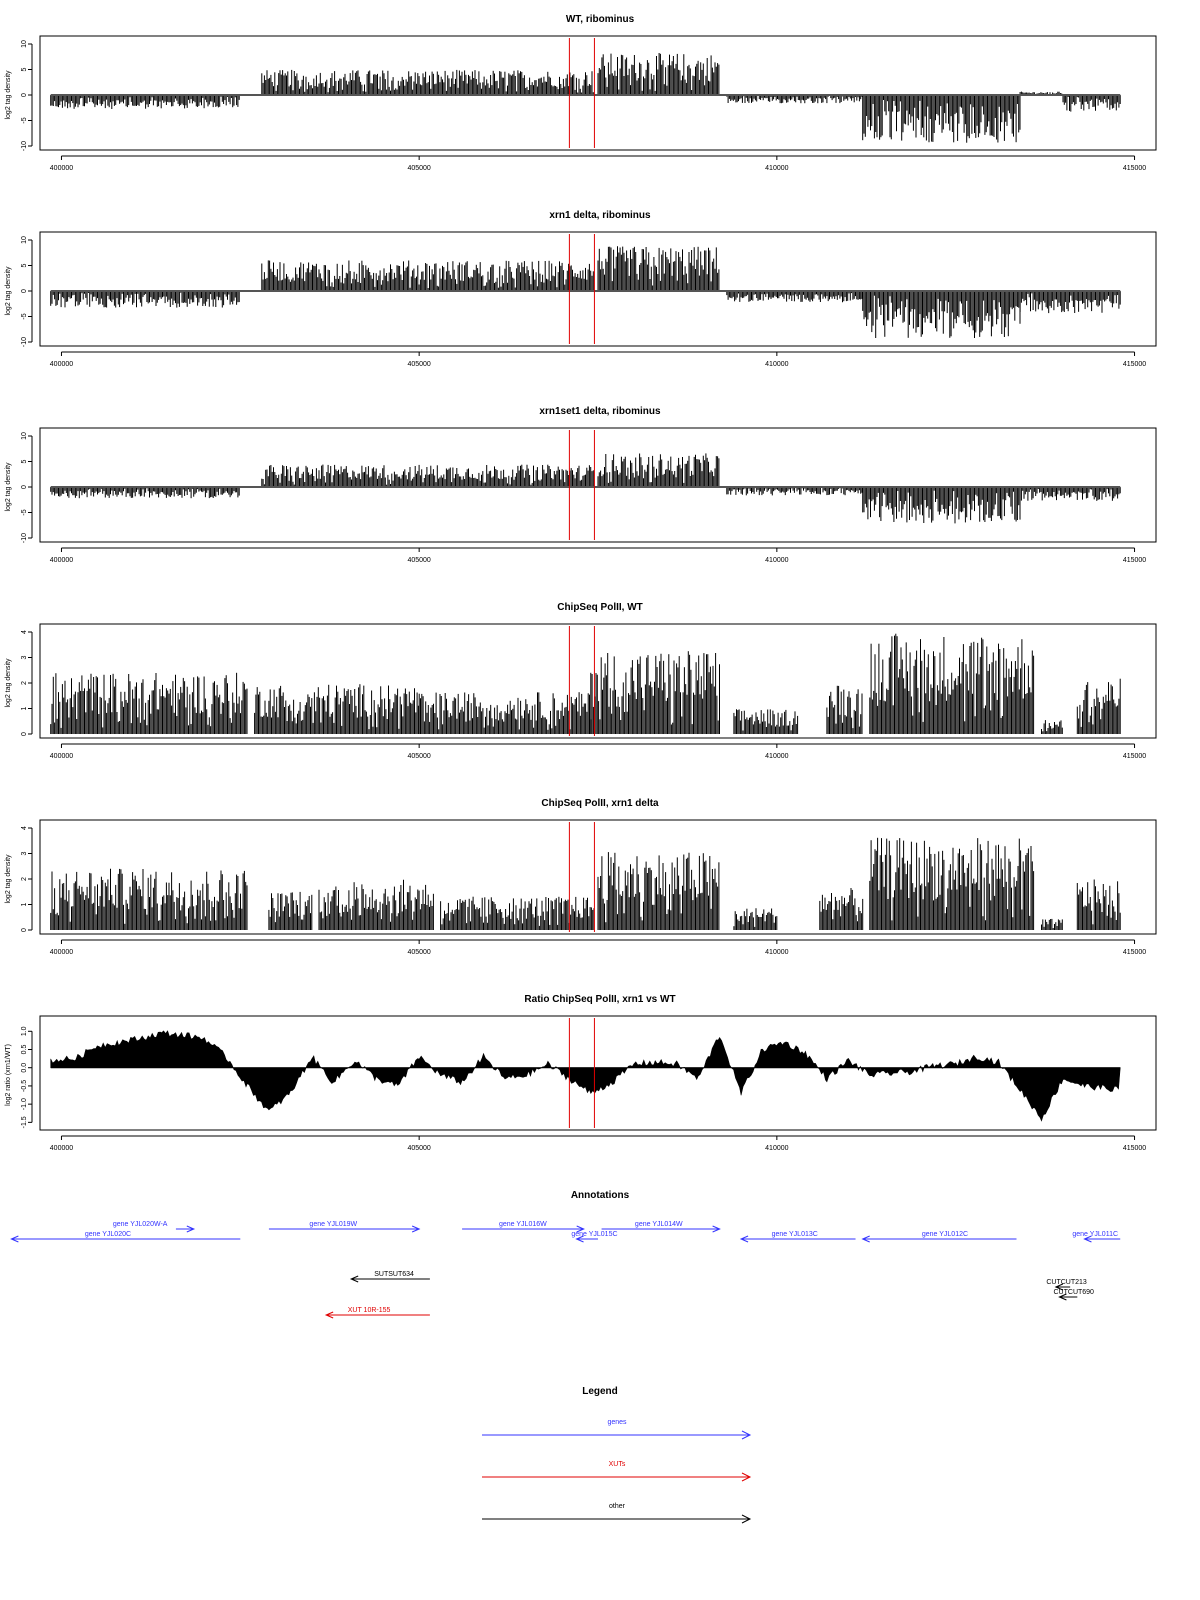 Image resolution: width=1200 pixels, height=1600 pixels. I want to click on legend-label-other: other, so click(617, 1506).